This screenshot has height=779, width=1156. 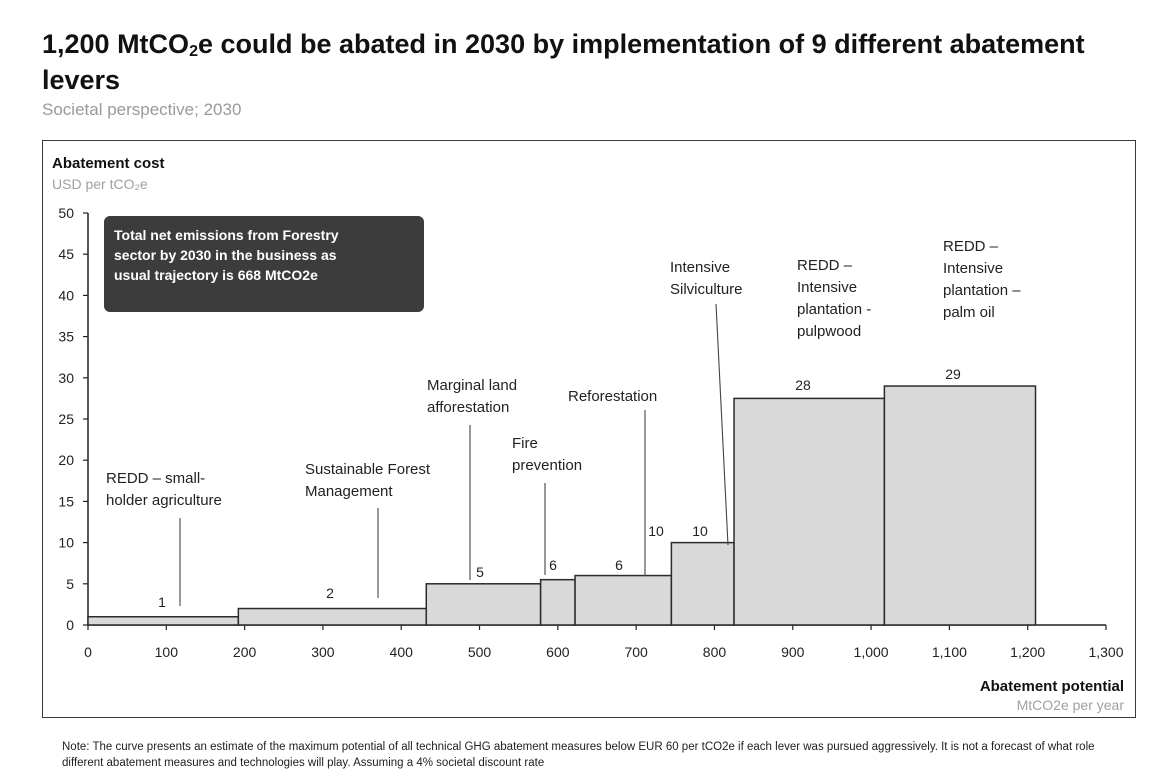 I want to click on lever-label: Intensive Silviculture, so click(x=706, y=278).